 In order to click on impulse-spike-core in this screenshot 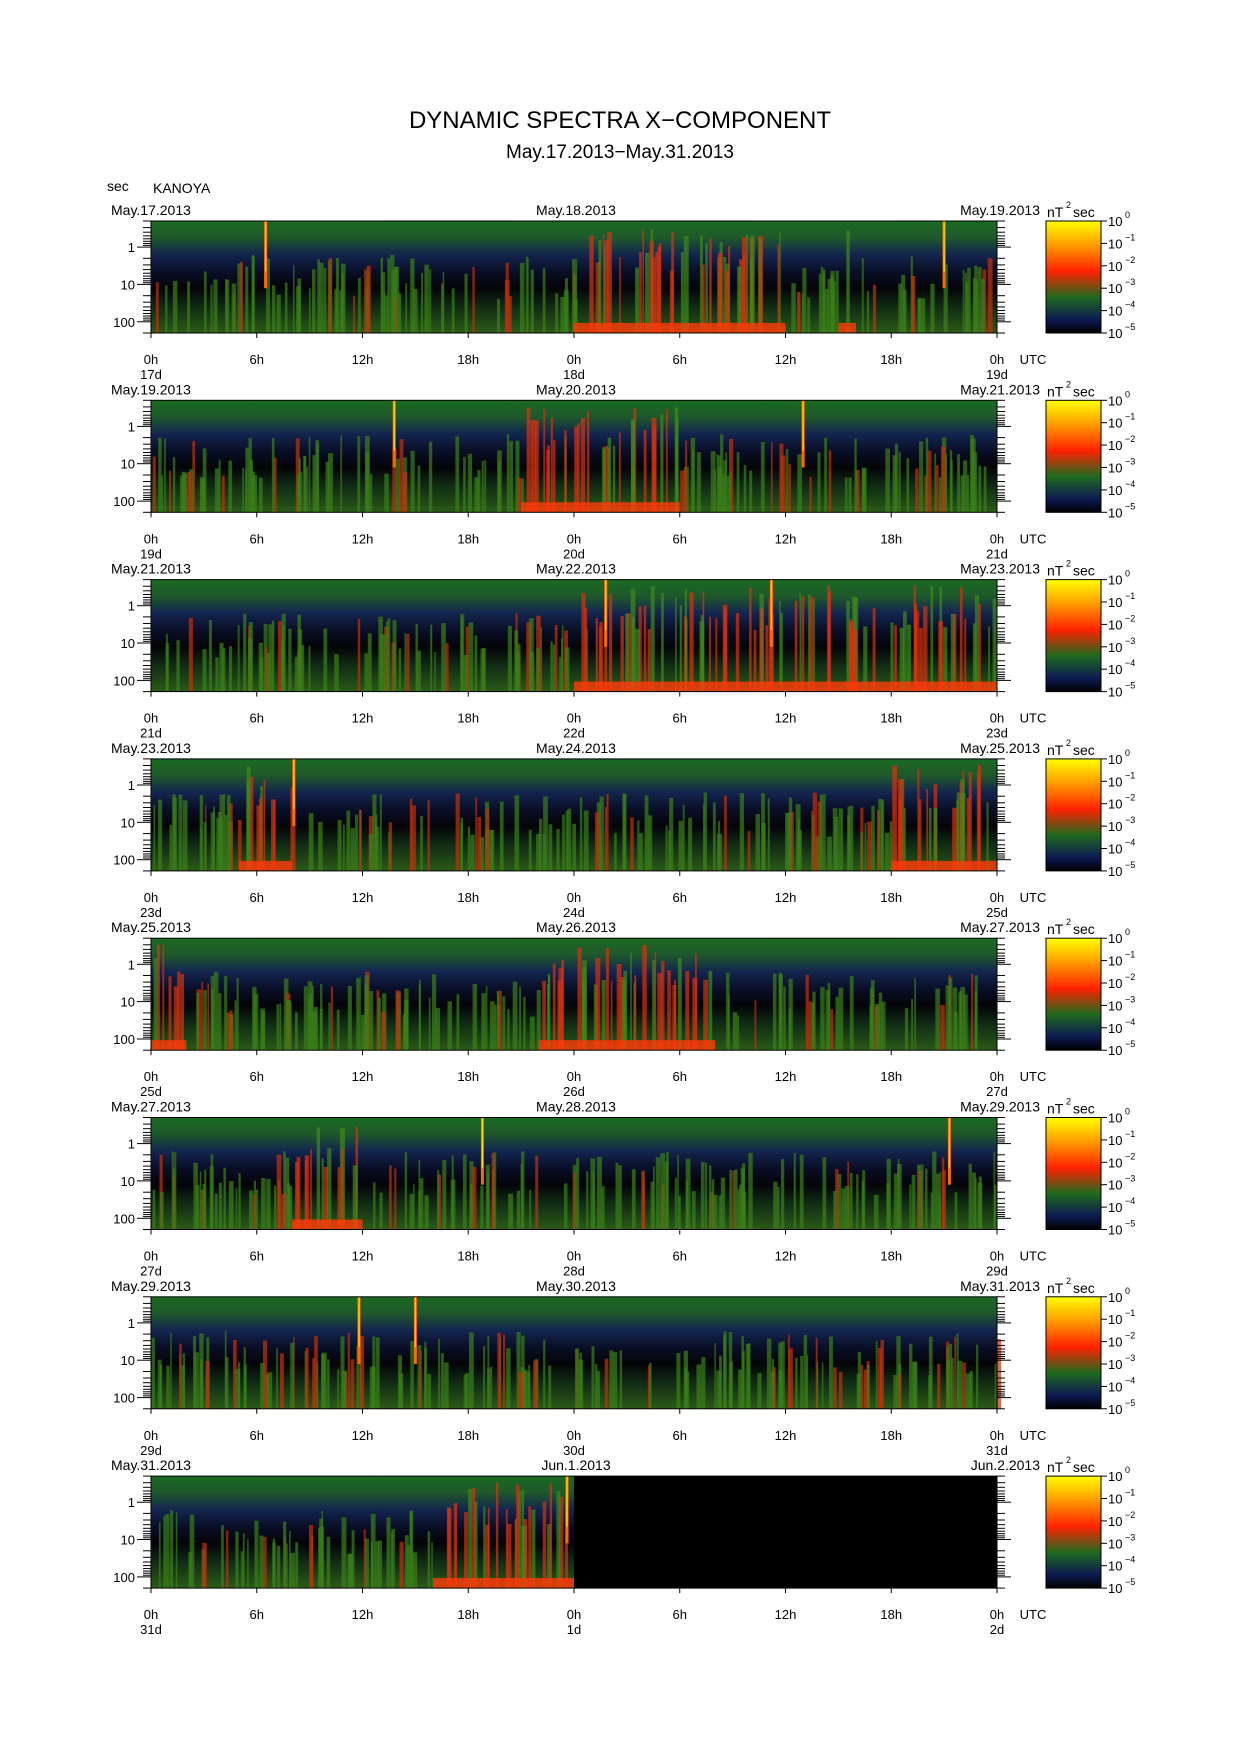, I will do `click(771, 604)`.